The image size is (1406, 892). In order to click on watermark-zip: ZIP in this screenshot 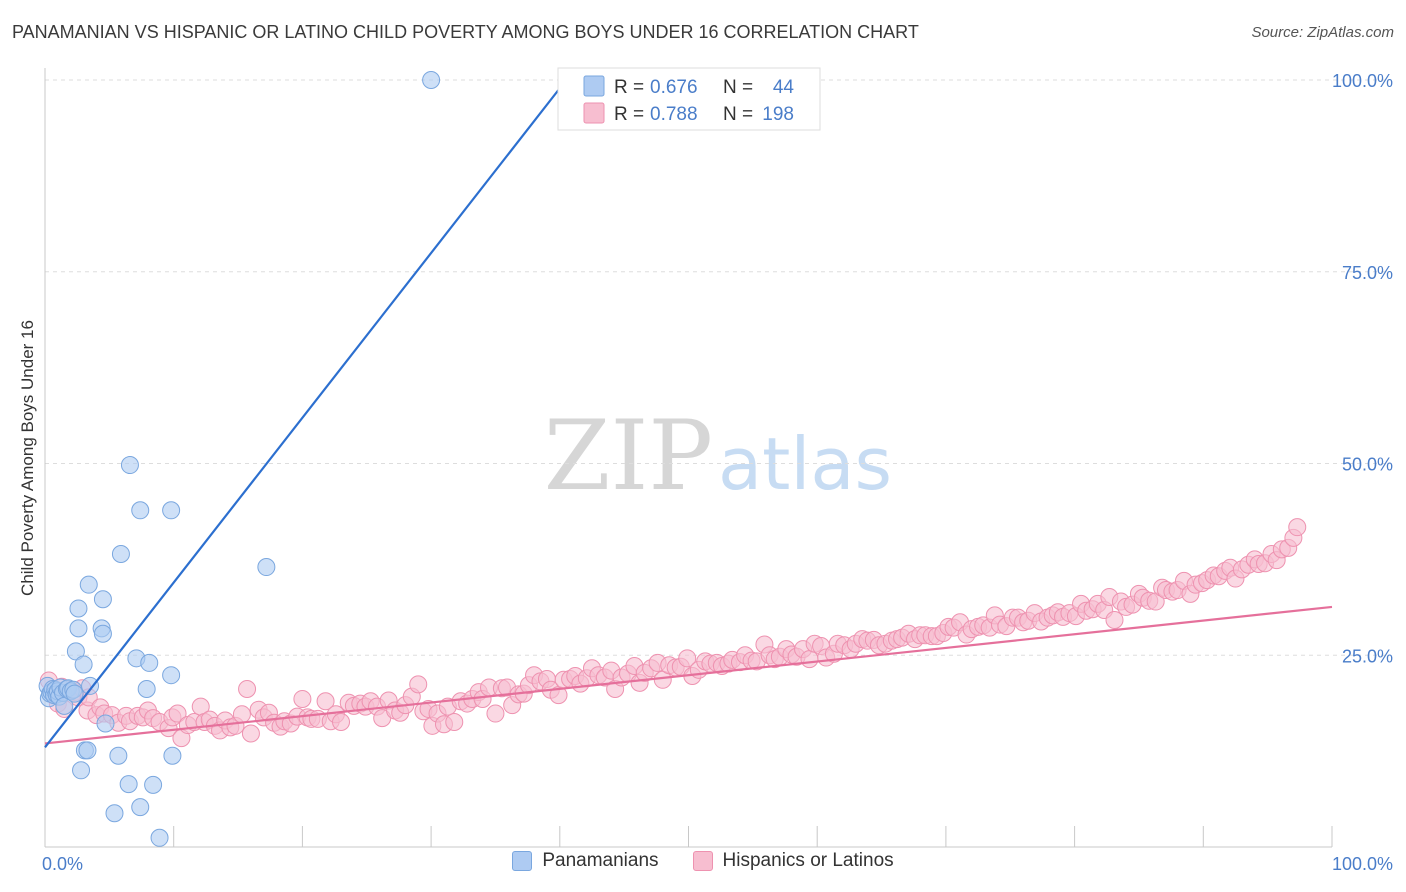, I will do `click(628, 456)`.